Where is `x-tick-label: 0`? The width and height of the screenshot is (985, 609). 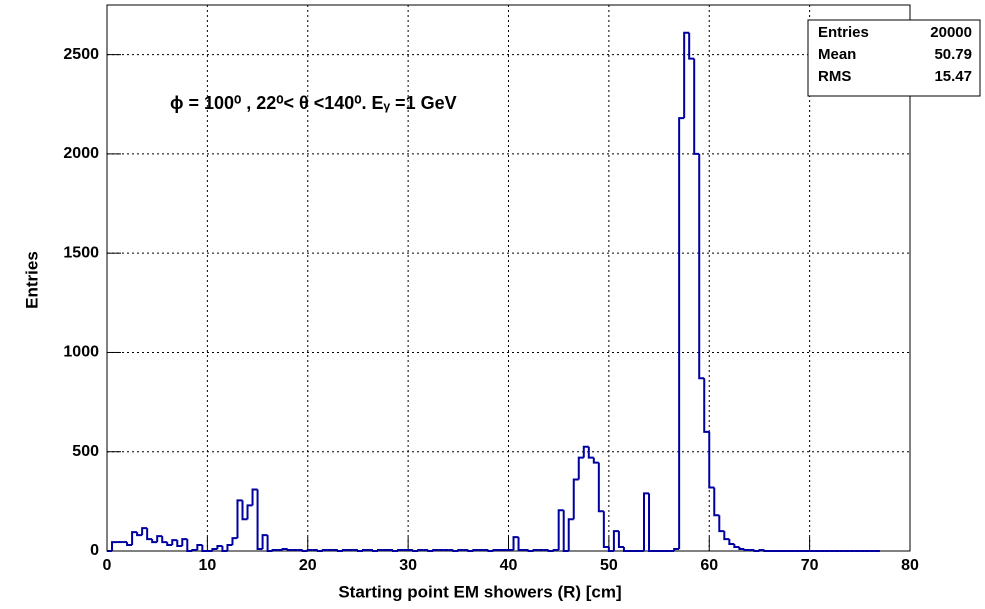
x-tick-label: 0 is located at coordinates (107, 565).